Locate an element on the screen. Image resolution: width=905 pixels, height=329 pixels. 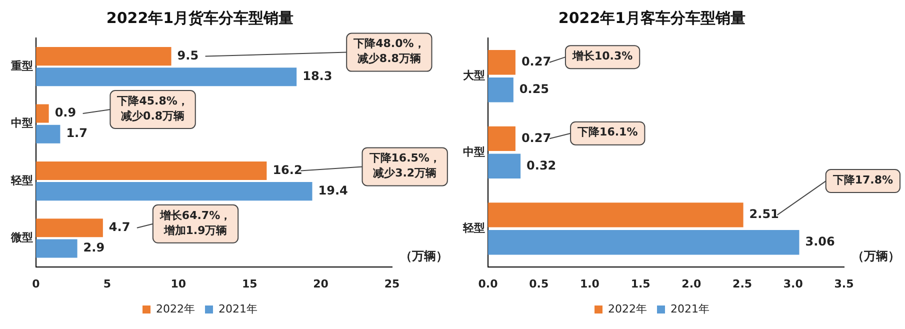
x-tick-label: 0 is located at coordinates (36, 283).